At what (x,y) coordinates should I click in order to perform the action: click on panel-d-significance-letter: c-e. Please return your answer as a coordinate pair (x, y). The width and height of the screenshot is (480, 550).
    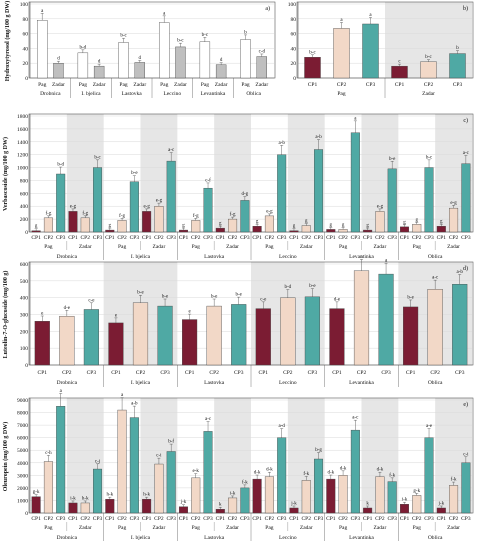
    Looking at the image, I should click on (263, 299).